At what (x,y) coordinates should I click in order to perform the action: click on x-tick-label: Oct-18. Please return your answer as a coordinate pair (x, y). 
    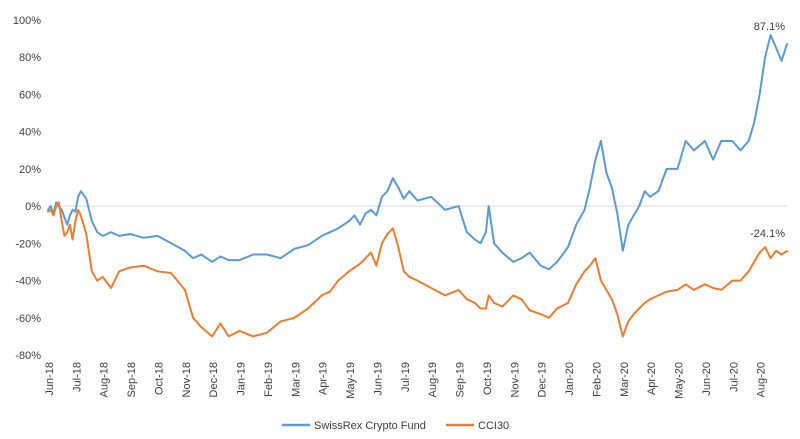
    Looking at the image, I should click on (159, 378).